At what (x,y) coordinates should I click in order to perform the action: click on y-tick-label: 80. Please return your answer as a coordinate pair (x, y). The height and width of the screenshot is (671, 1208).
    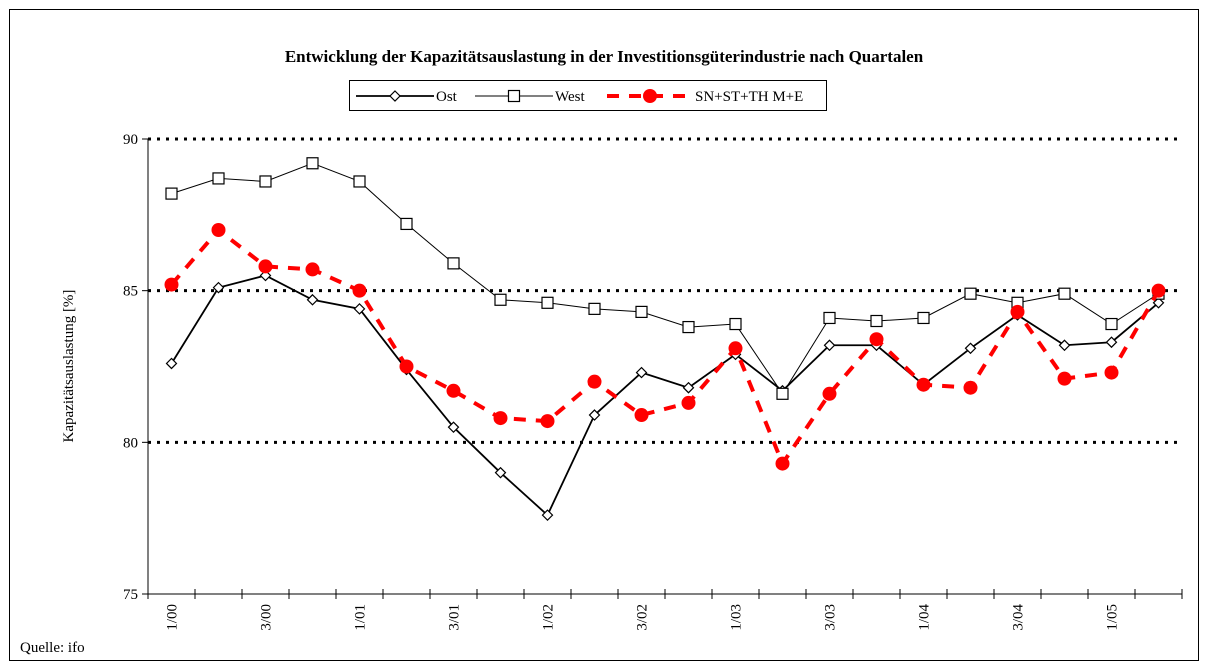
    Looking at the image, I should click on (130, 443).